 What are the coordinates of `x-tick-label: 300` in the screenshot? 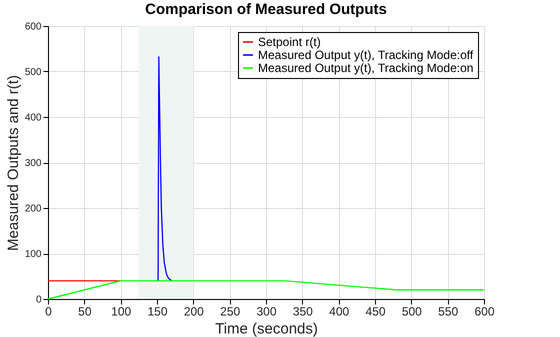 It's located at (266, 311).